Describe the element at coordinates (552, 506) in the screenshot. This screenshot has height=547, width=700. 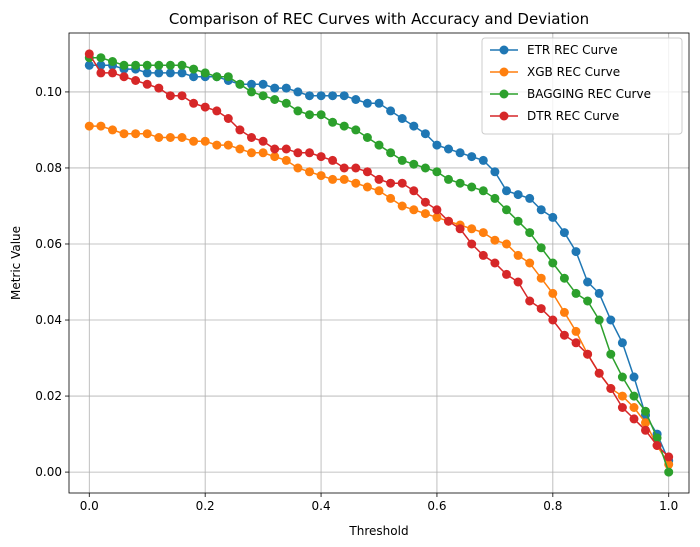
I see `x-tick-label: 0.8` at that location.